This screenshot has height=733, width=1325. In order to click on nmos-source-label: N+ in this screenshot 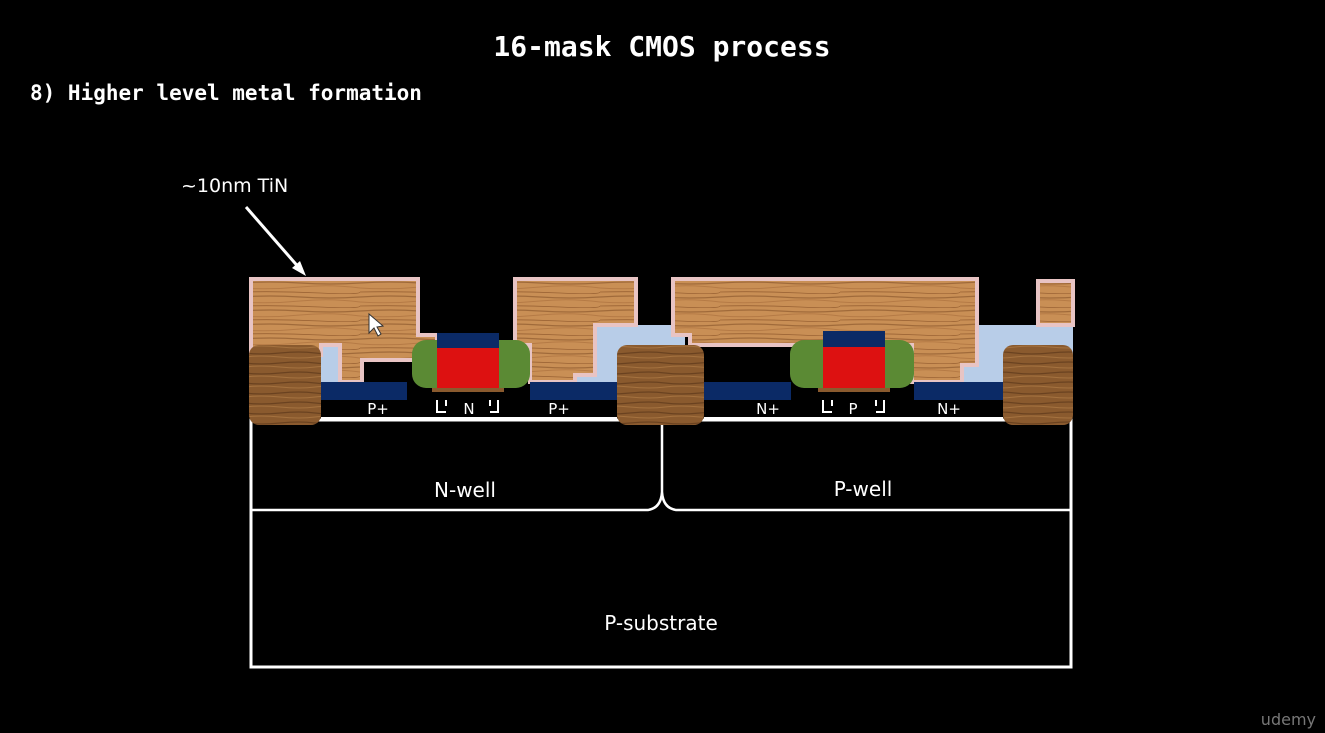, I will do `click(768, 409)`.